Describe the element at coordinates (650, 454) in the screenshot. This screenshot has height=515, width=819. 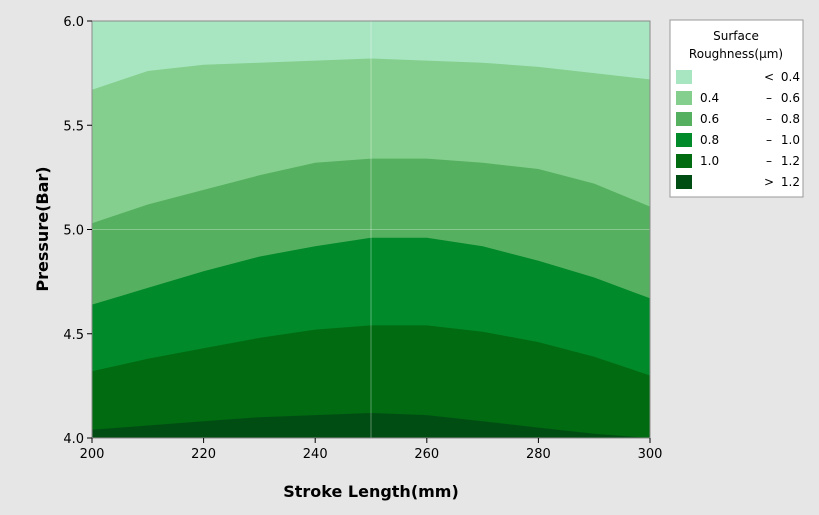
I see `x-tick-label: 300` at that location.